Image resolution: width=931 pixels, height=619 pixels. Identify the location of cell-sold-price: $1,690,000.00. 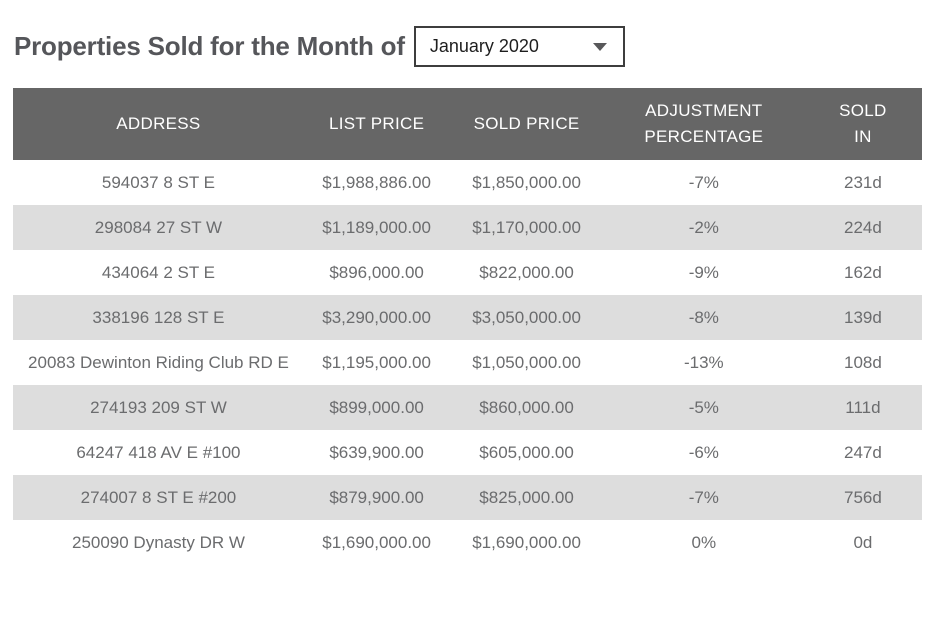
(526, 542).